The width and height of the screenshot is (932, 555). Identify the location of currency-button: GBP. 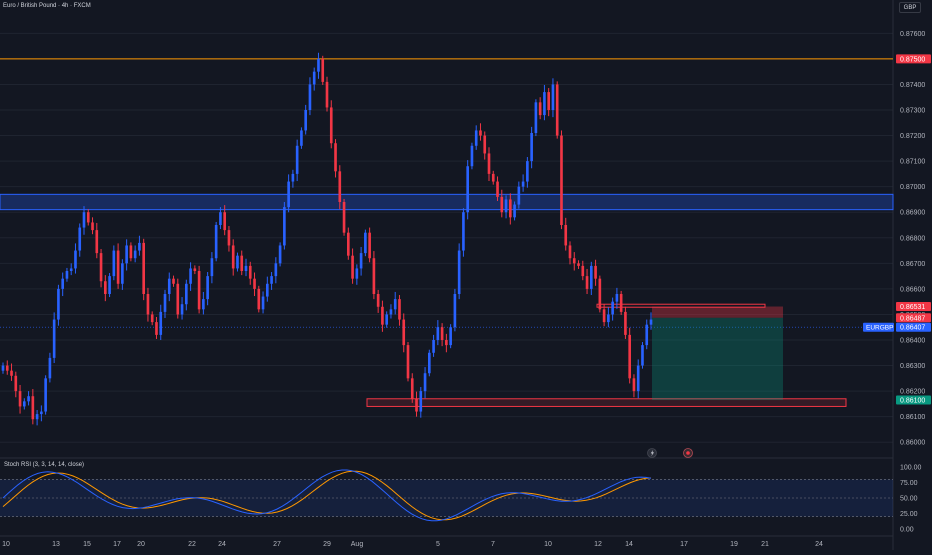
(910, 7).